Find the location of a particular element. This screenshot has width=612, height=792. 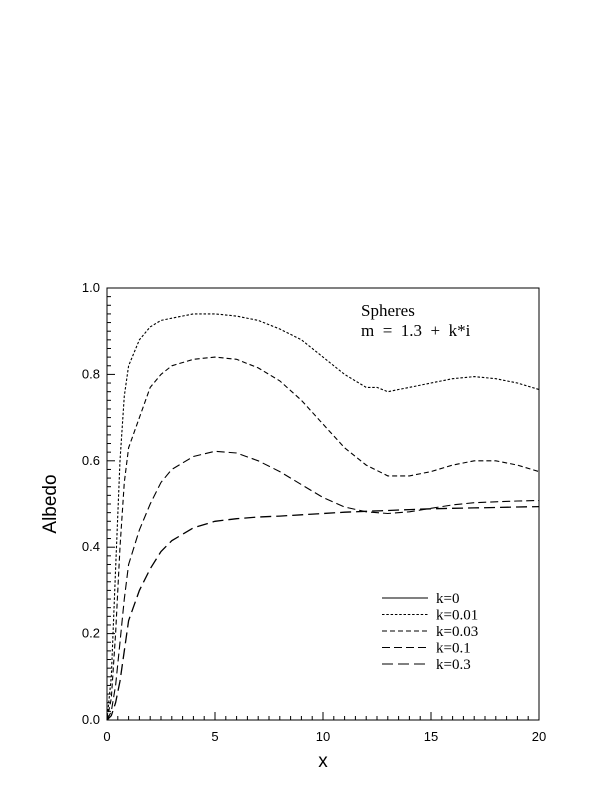

annotation-line: Spheres is located at coordinates (388, 310).